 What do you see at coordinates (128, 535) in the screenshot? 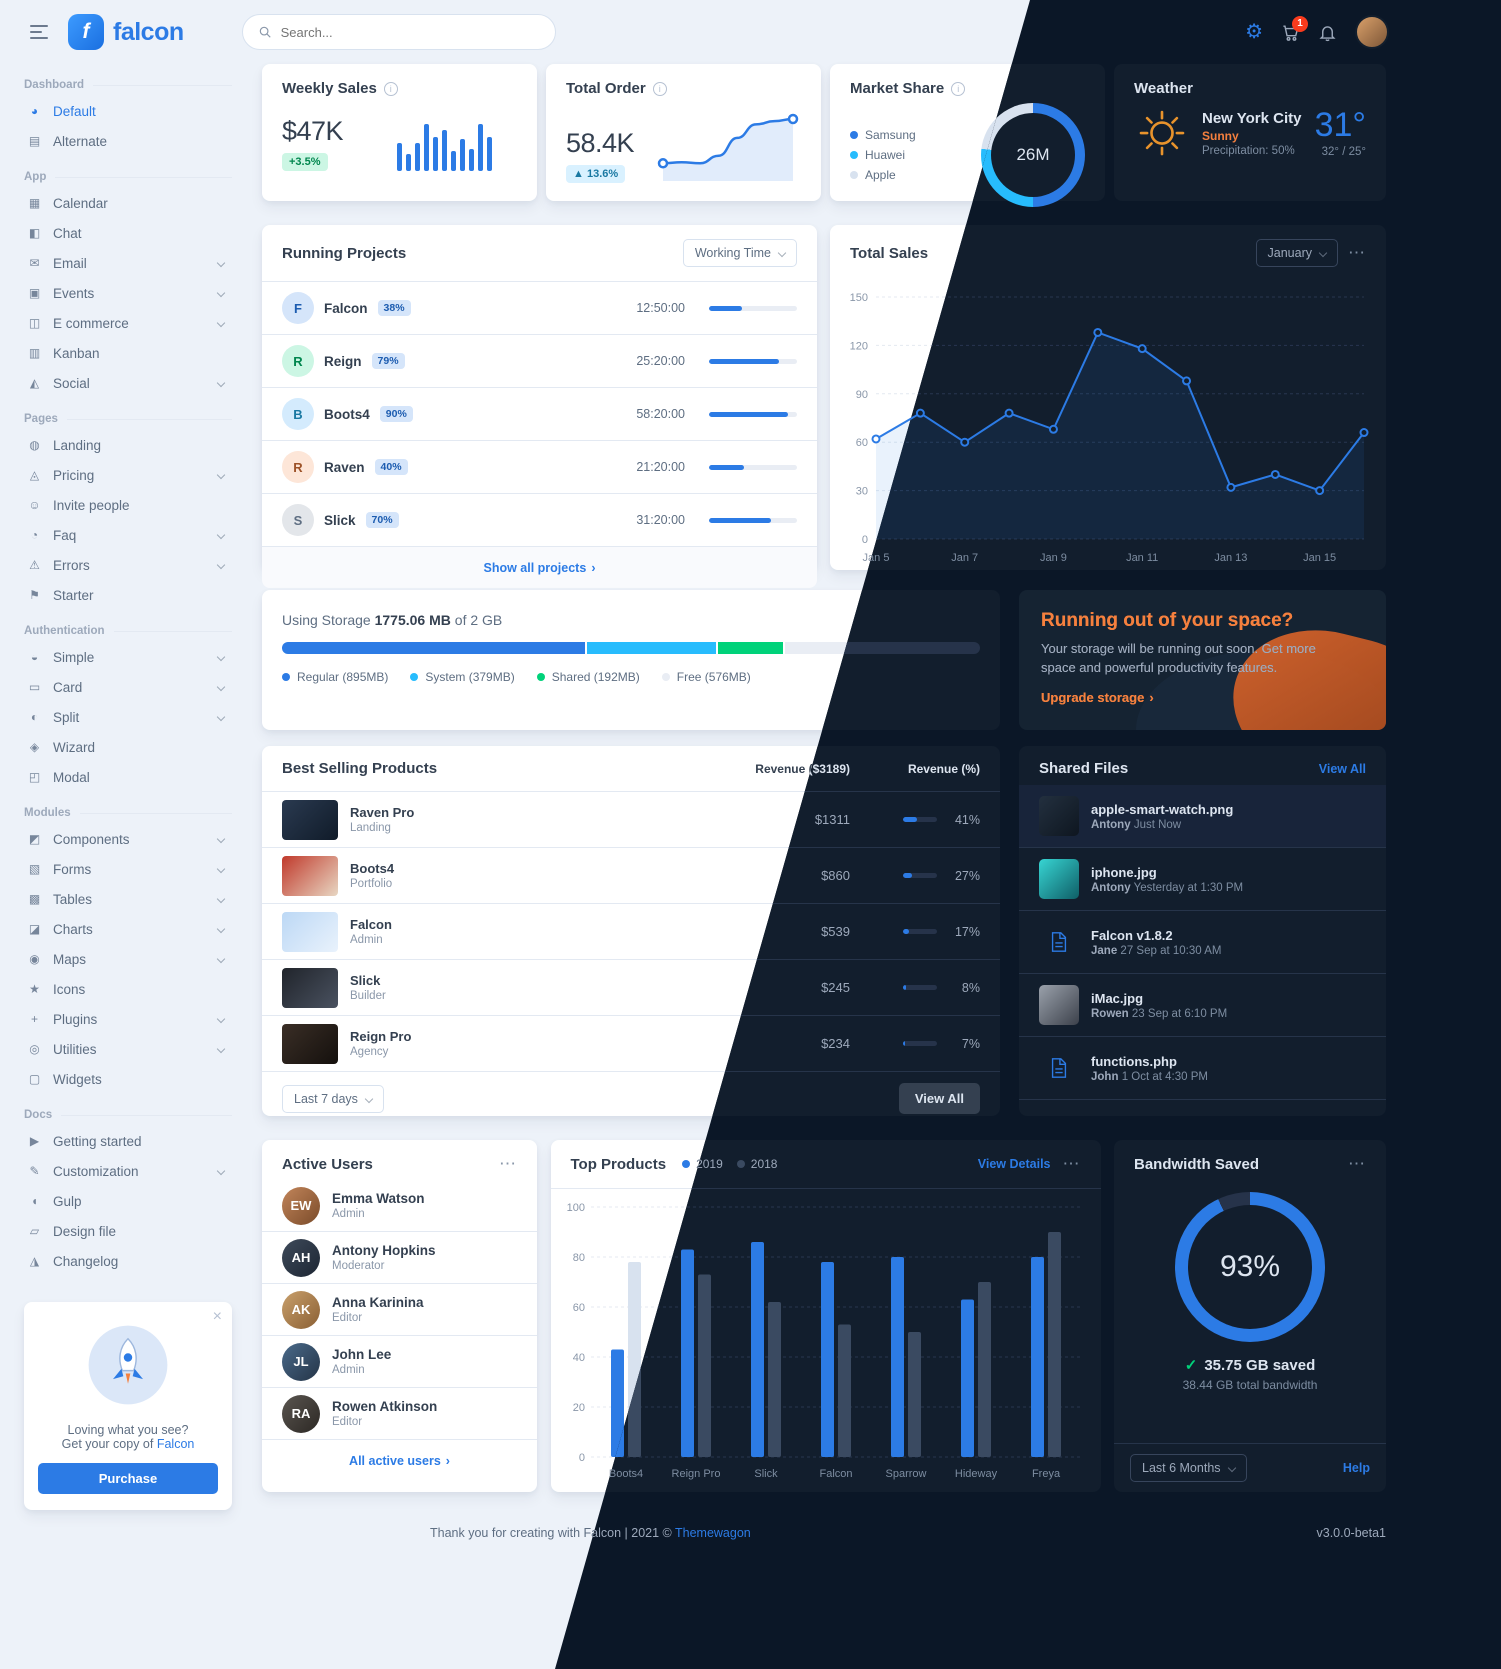
I see `sidebar-item-faq: ◔Faq` at bounding box center [128, 535].